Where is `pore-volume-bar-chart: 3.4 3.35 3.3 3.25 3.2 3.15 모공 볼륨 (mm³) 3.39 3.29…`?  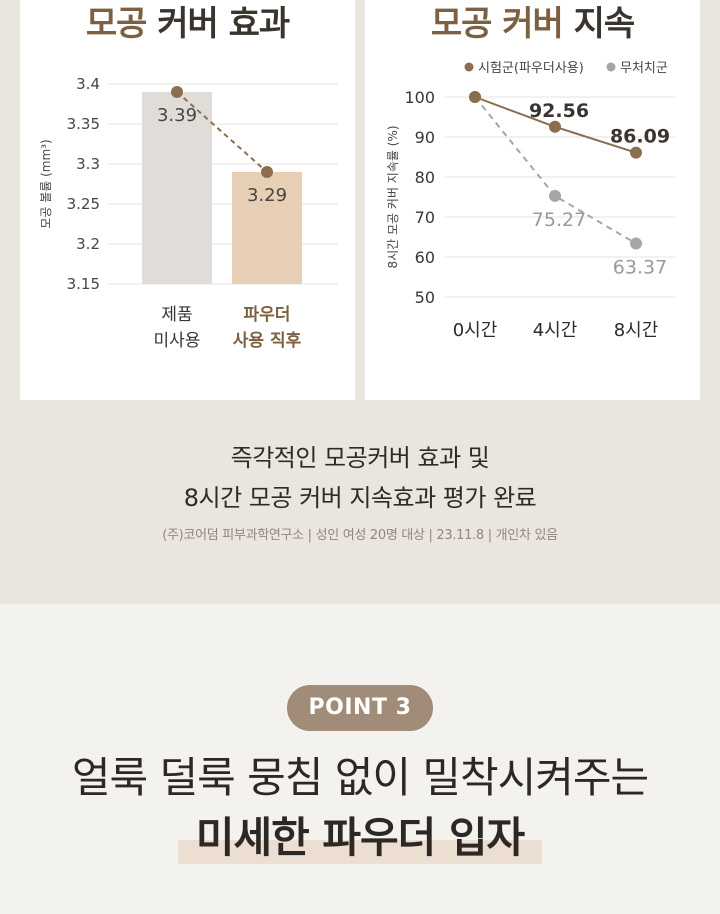
pore-volume-bar-chart: 3.4 3.35 3.3 3.25 3.2 3.15 모공 볼륨 (mm³) 3.39 3.29… is located at coordinates (188, 213).